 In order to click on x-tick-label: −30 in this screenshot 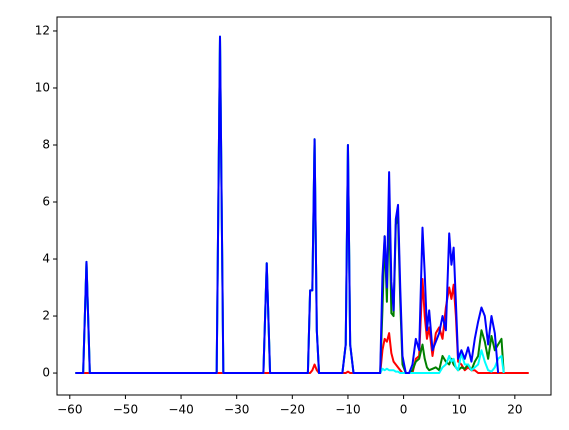, I will do `click(236, 410)`.